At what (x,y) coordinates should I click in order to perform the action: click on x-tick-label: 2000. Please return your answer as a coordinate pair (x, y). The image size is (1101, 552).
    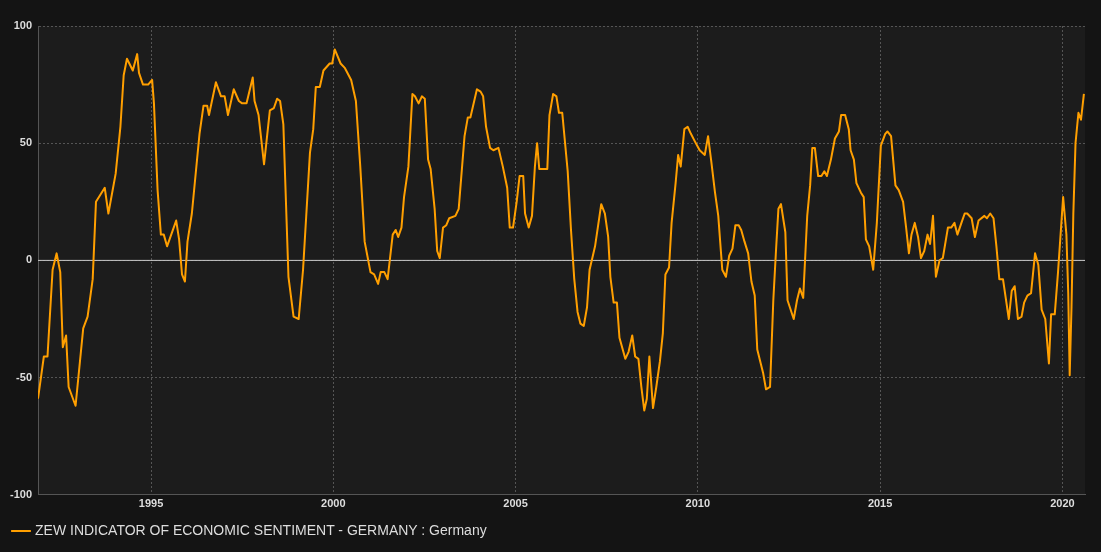
    Looking at the image, I should click on (333, 503).